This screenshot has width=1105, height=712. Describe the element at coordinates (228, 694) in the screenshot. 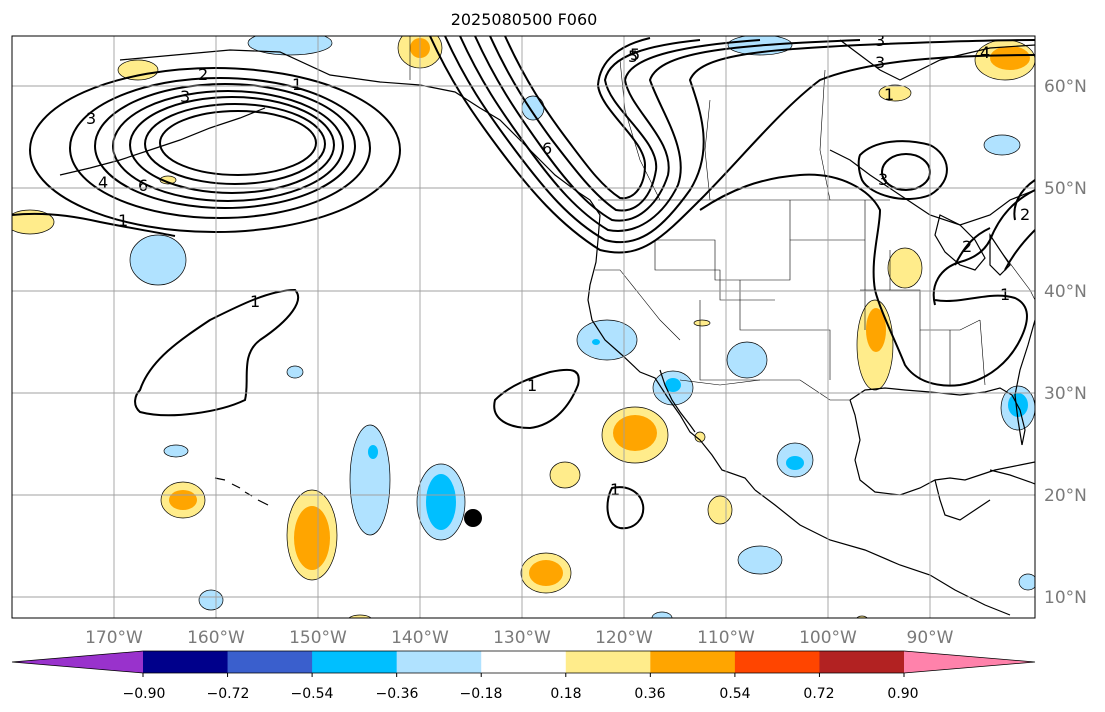

I see `colorbar-tick-label: −0.72` at that location.